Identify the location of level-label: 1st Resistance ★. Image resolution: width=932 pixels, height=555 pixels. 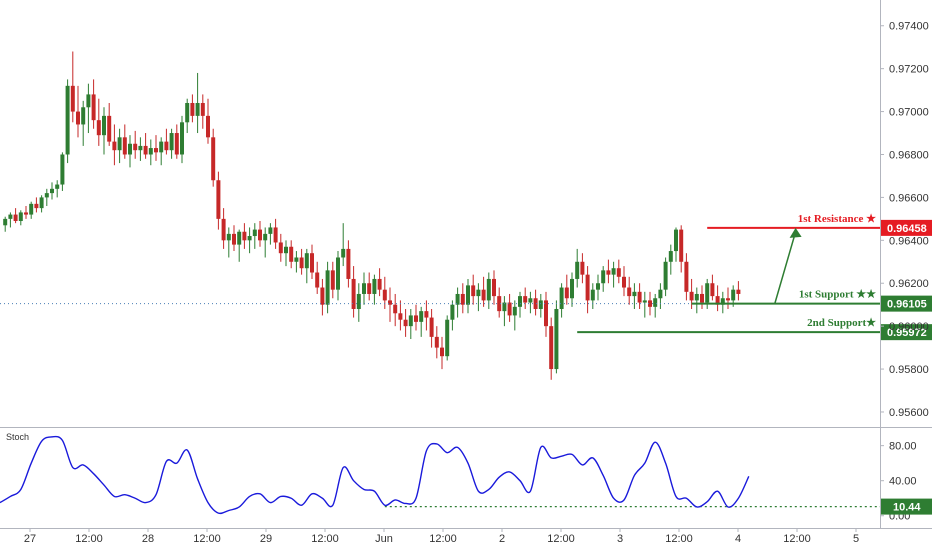
(837, 219).